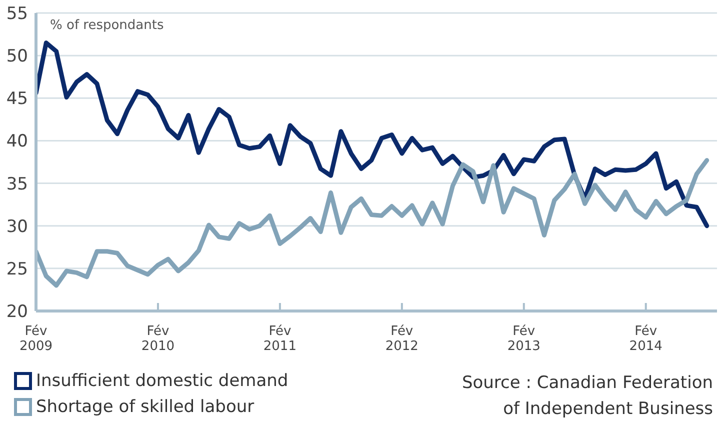 The image size is (725, 423). Describe the element at coordinates (17, 184) in the screenshot. I see `y-tick-label: 35` at that location.